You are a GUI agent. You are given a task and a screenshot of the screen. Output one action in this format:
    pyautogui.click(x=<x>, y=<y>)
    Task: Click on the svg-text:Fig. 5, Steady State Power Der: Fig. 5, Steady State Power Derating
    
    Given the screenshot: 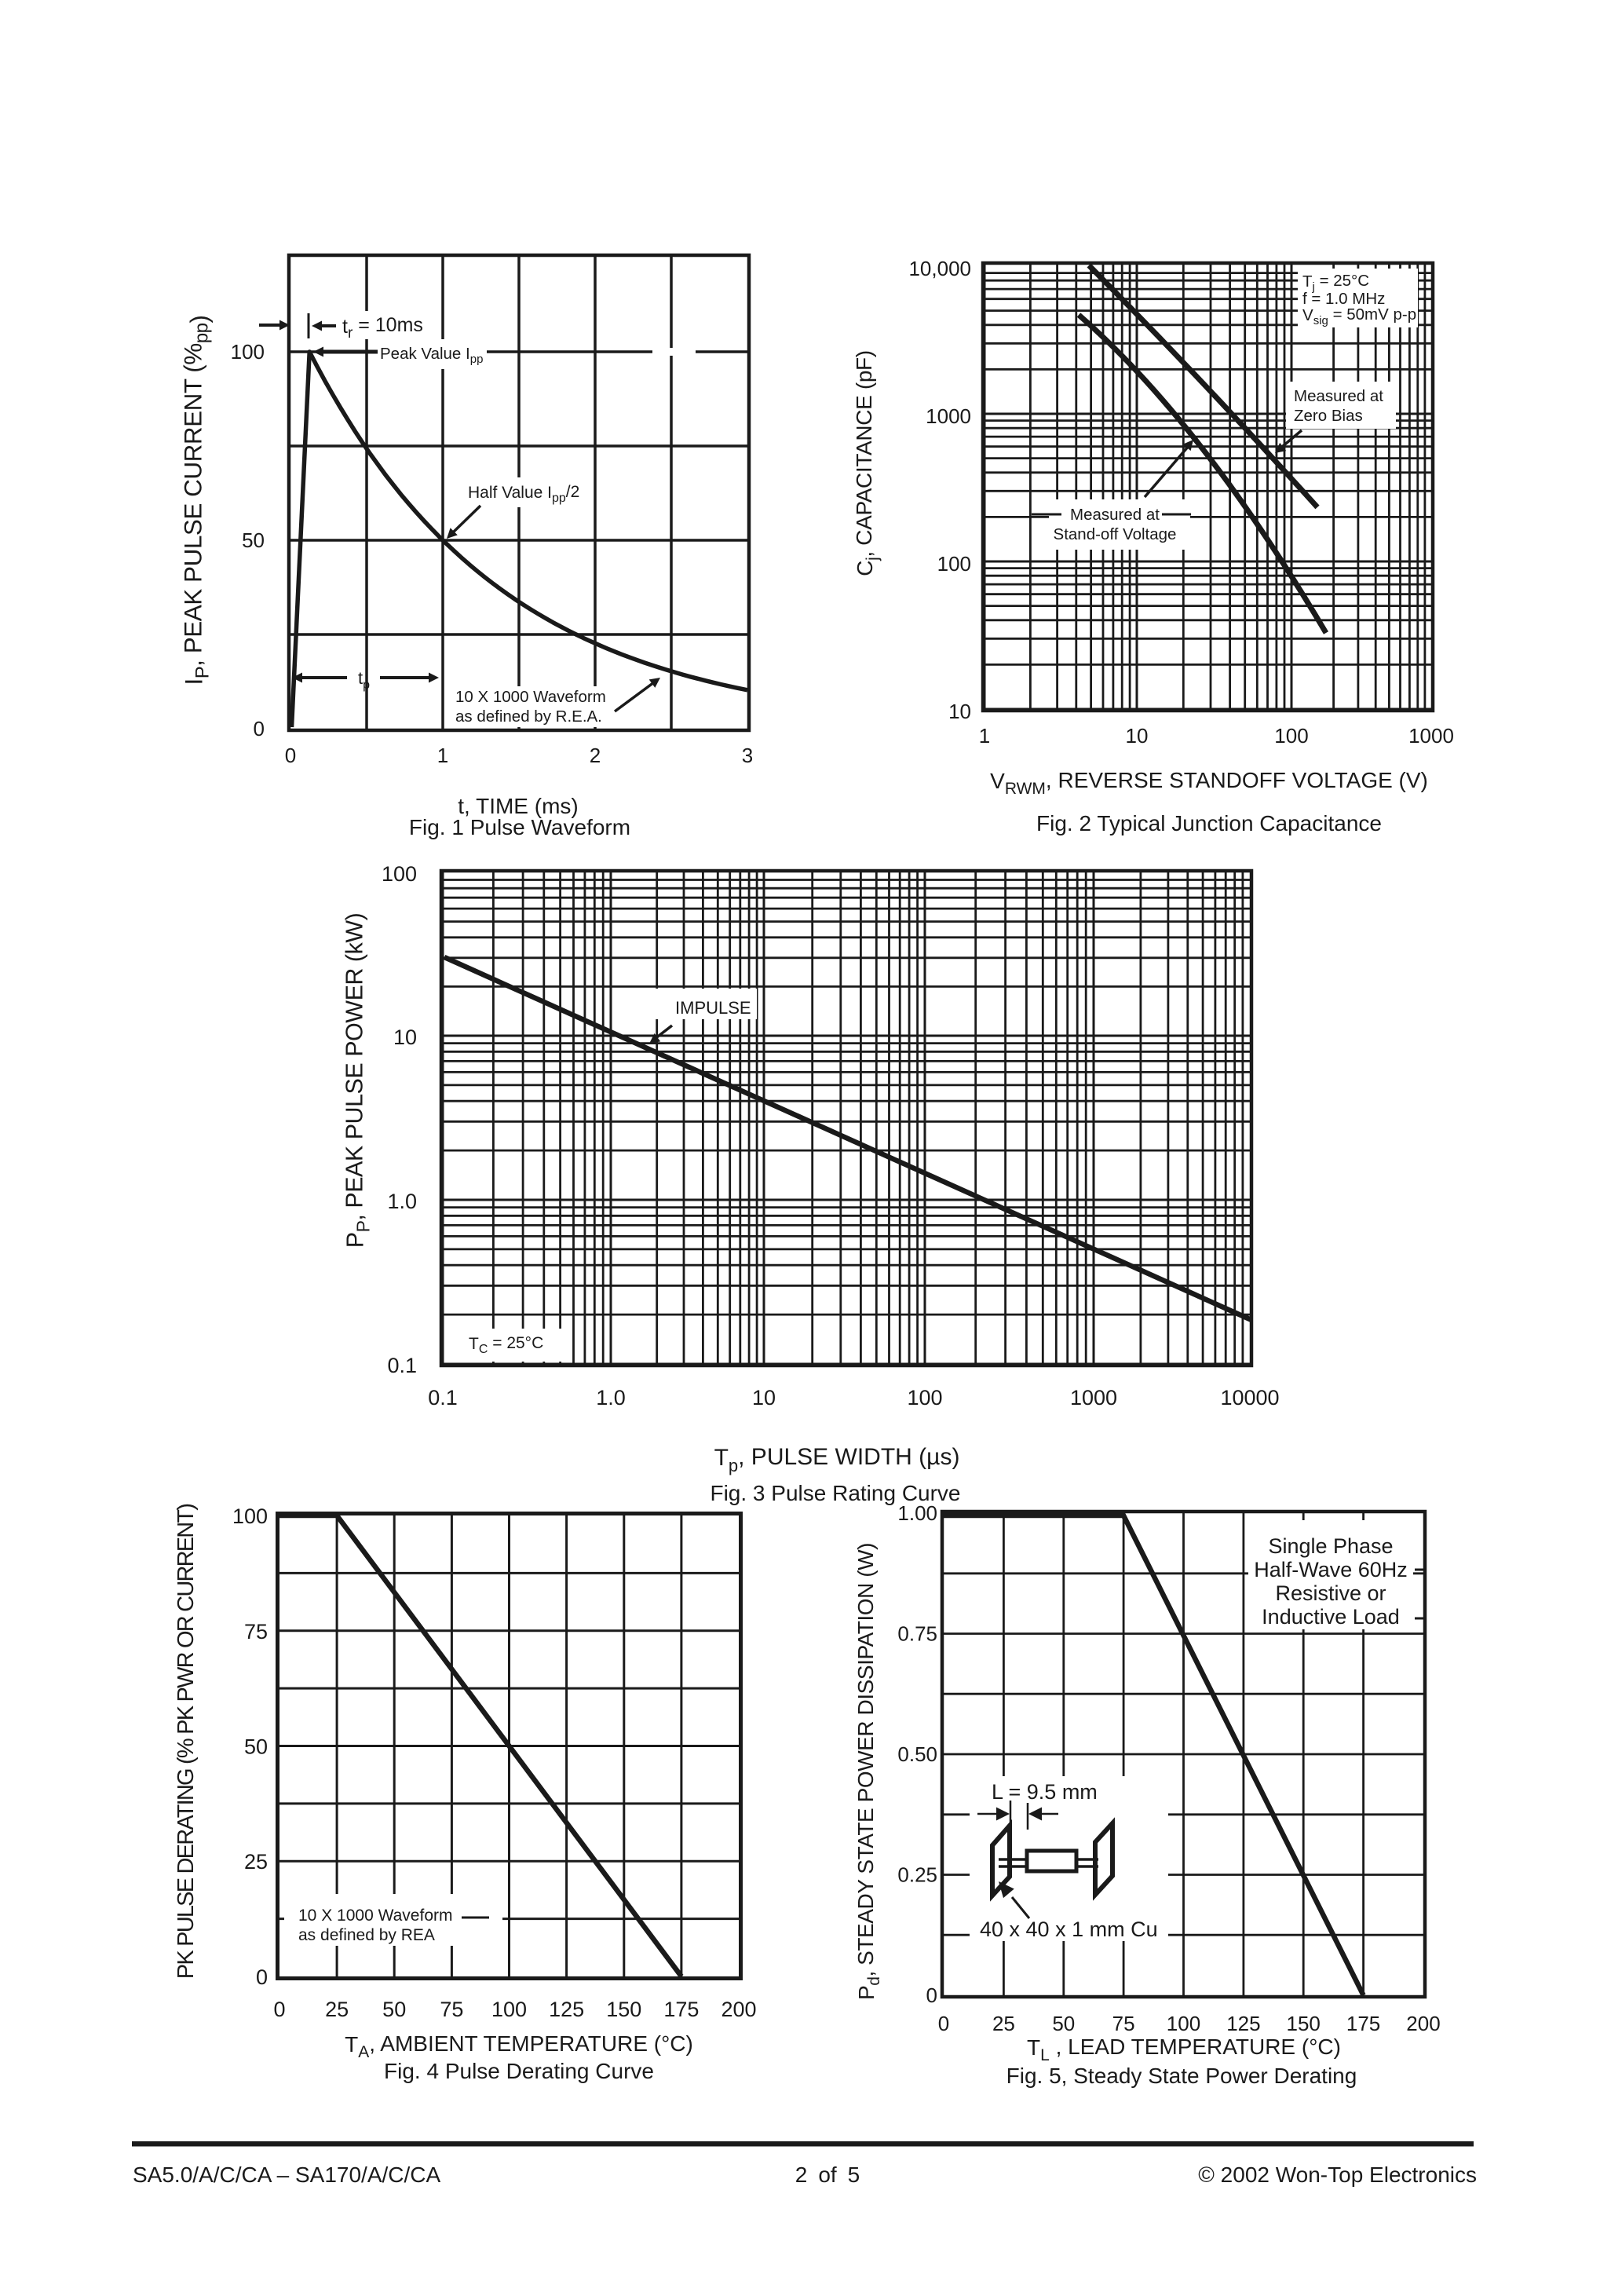 What is the action you would take?
    pyautogui.click(x=1181, y=2076)
    